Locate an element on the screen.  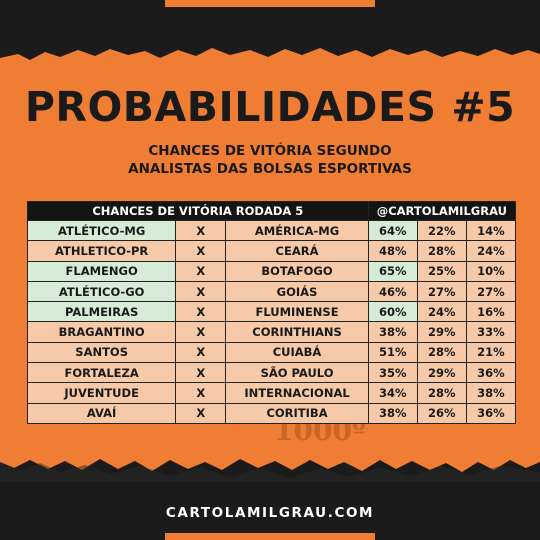
page-title: PROBABILIDADES #5 is located at coordinates (270, 107).